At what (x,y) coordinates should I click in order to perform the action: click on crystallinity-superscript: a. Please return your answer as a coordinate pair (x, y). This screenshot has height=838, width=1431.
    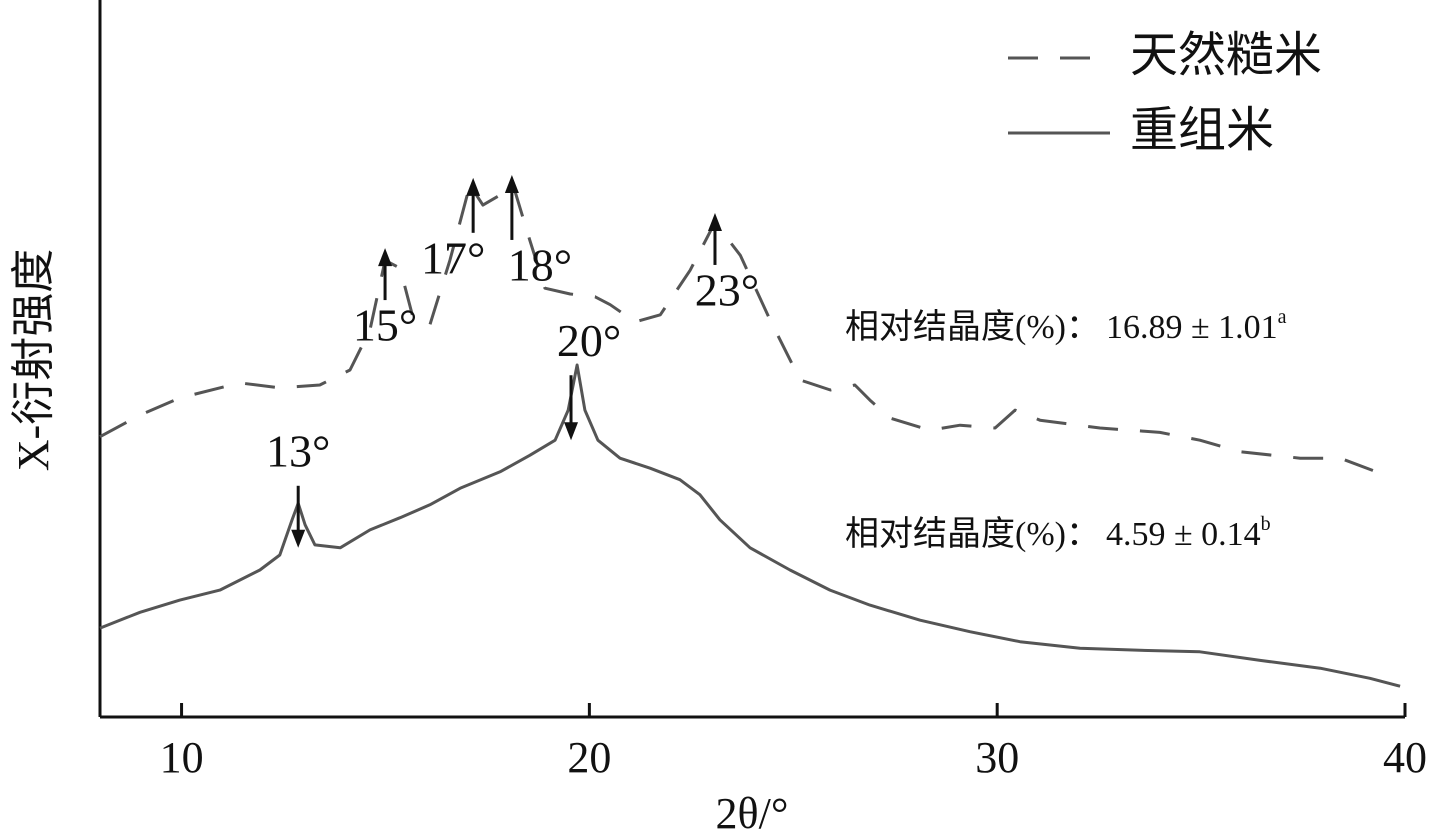
    Looking at the image, I should click on (1282, 317).